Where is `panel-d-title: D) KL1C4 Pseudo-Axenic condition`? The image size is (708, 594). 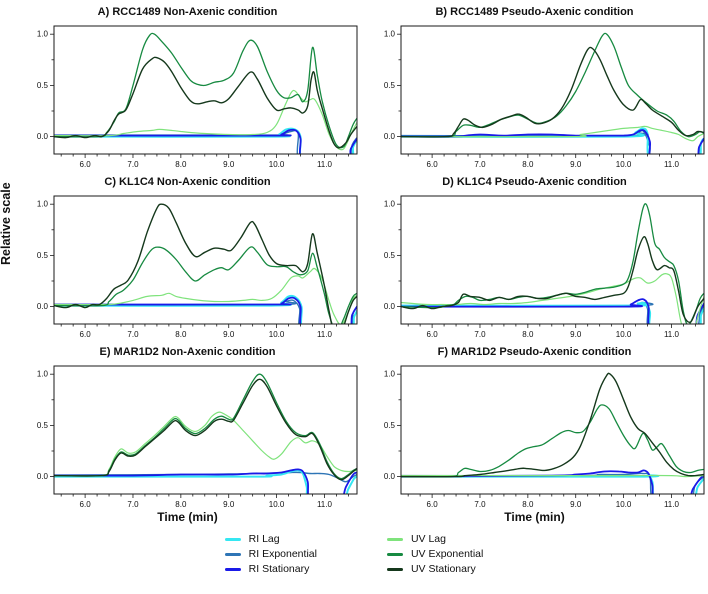 panel-d-title: D) KL1C4 Pseudo-Axenic condition is located at coordinates (534, 182).